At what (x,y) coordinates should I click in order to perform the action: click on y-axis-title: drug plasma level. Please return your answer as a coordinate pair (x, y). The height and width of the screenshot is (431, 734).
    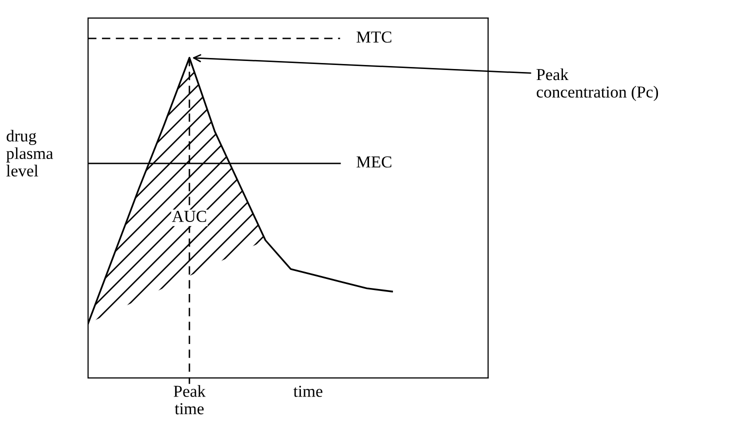
    Looking at the image, I should click on (30, 153).